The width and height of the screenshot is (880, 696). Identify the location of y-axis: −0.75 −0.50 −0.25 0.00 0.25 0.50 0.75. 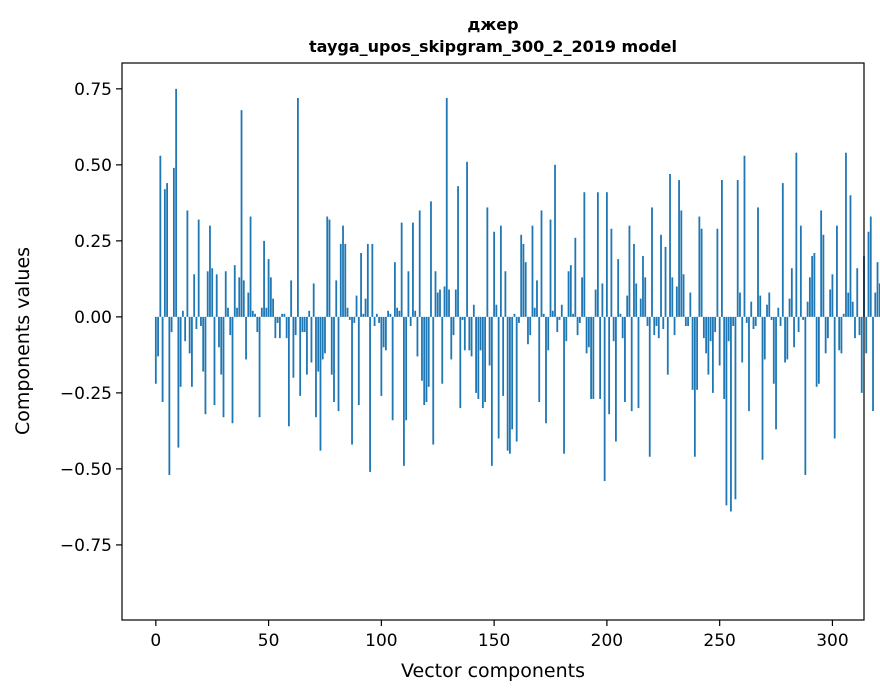
(91, 318).